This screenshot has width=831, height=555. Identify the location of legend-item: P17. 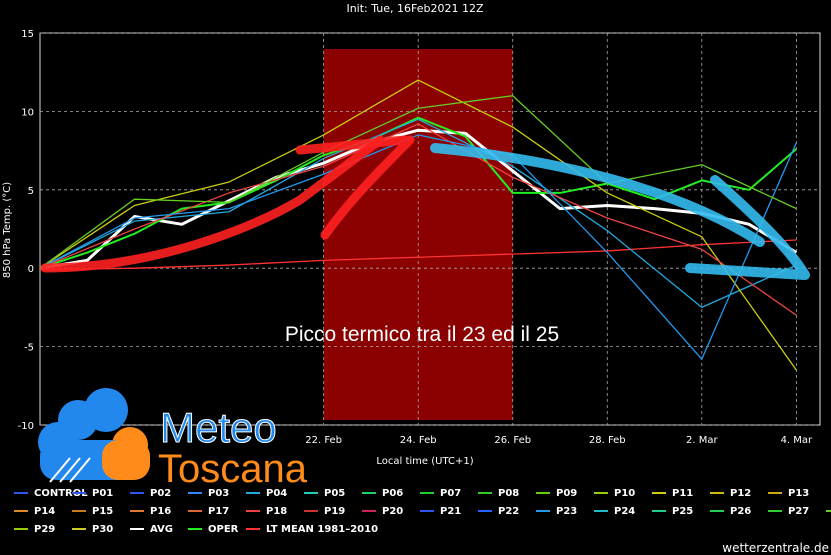
(208, 511).